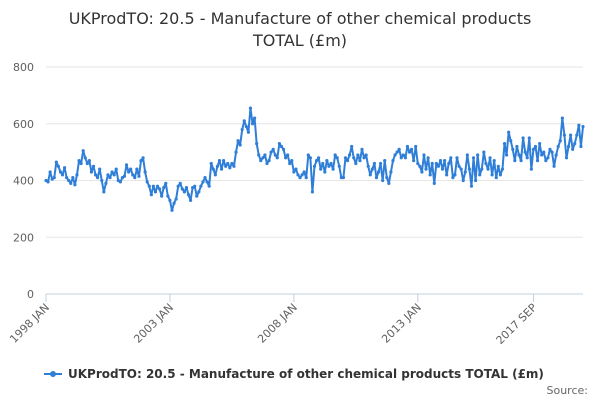 The image size is (600, 400). What do you see at coordinates (568, 390) in the screenshot?
I see `source-credit: Source:` at bounding box center [568, 390].